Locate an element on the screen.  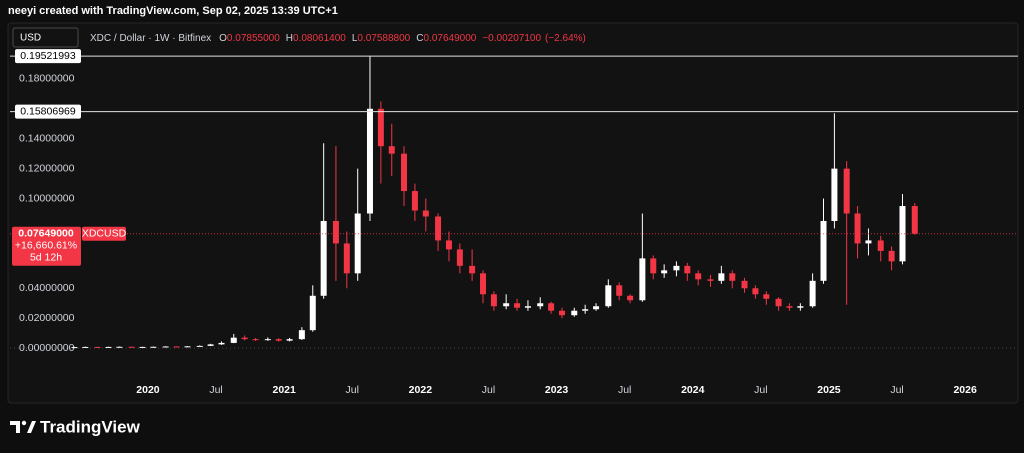
y-tick-label: 0.10000000 is located at coordinates (47, 198).